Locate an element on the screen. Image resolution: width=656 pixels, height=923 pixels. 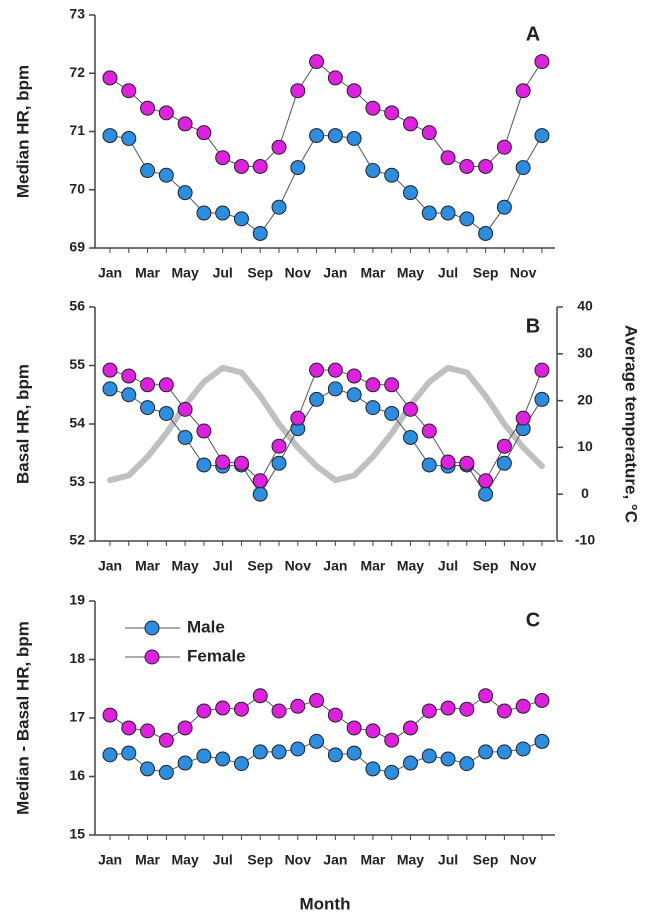
y-tick-label: 16 is located at coordinates (77, 775).